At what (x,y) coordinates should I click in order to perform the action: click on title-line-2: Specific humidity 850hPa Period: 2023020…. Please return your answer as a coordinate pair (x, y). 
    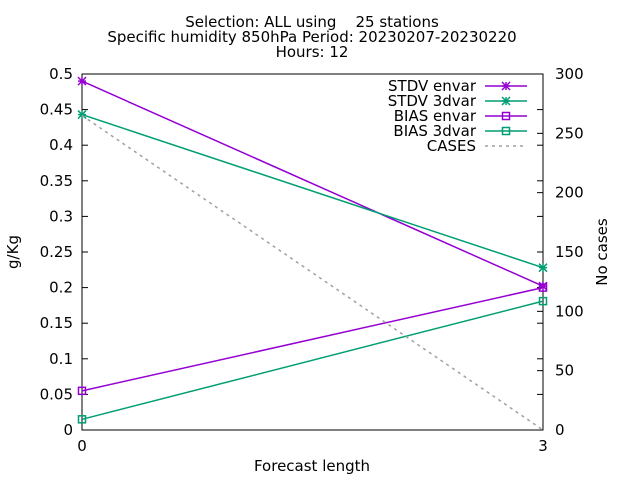
    Looking at the image, I should click on (311, 37).